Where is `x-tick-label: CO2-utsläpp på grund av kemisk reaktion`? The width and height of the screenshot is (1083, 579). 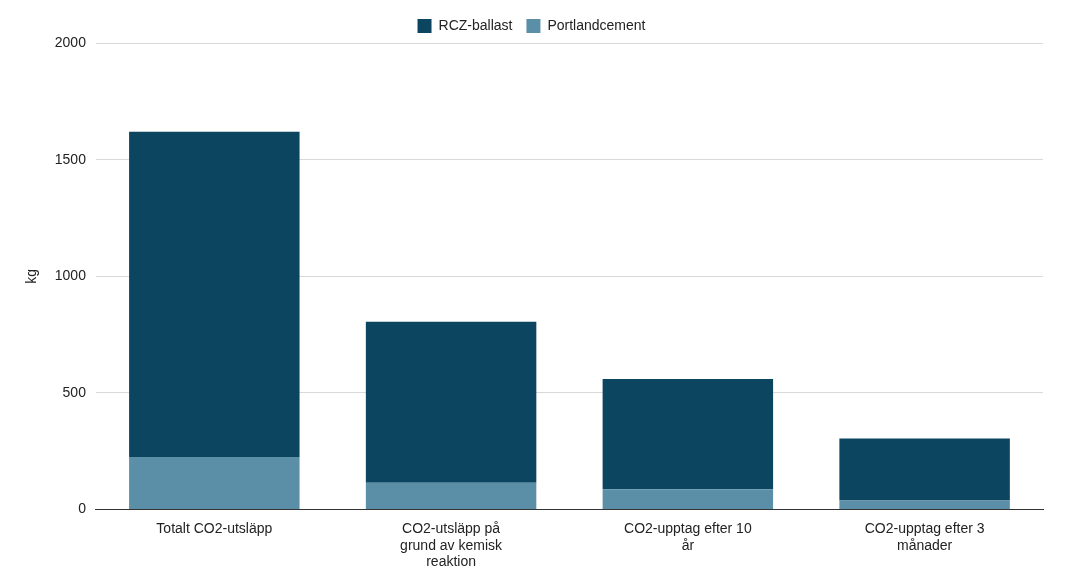 x-tick-label: CO2-utsläpp på grund av kemisk reaktion is located at coordinates (452, 544).